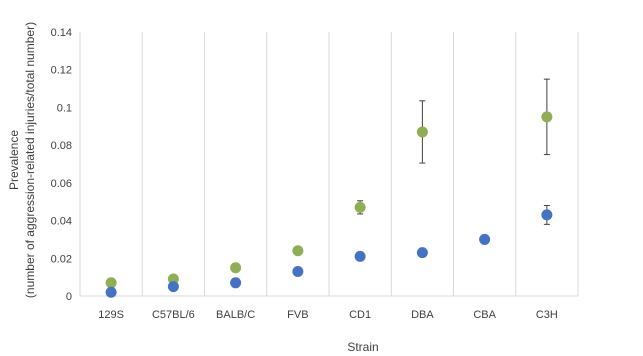 This screenshot has height=356, width=643. Describe the element at coordinates (14, 160) in the screenshot. I see `y-axis-title-line1: Prevalence` at that location.